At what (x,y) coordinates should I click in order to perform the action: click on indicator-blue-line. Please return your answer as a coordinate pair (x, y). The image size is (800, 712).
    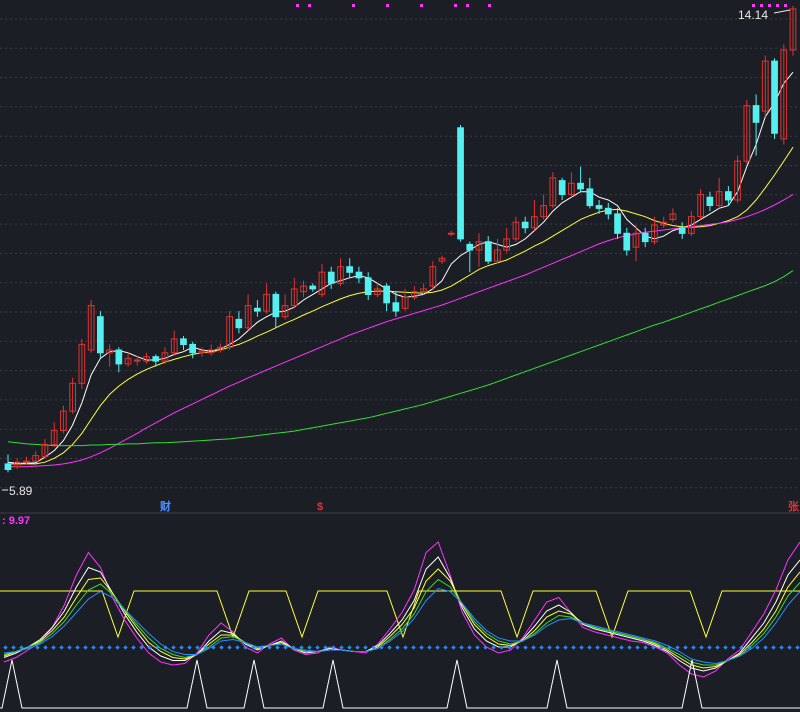
    Looking at the image, I should click on (401, 626).